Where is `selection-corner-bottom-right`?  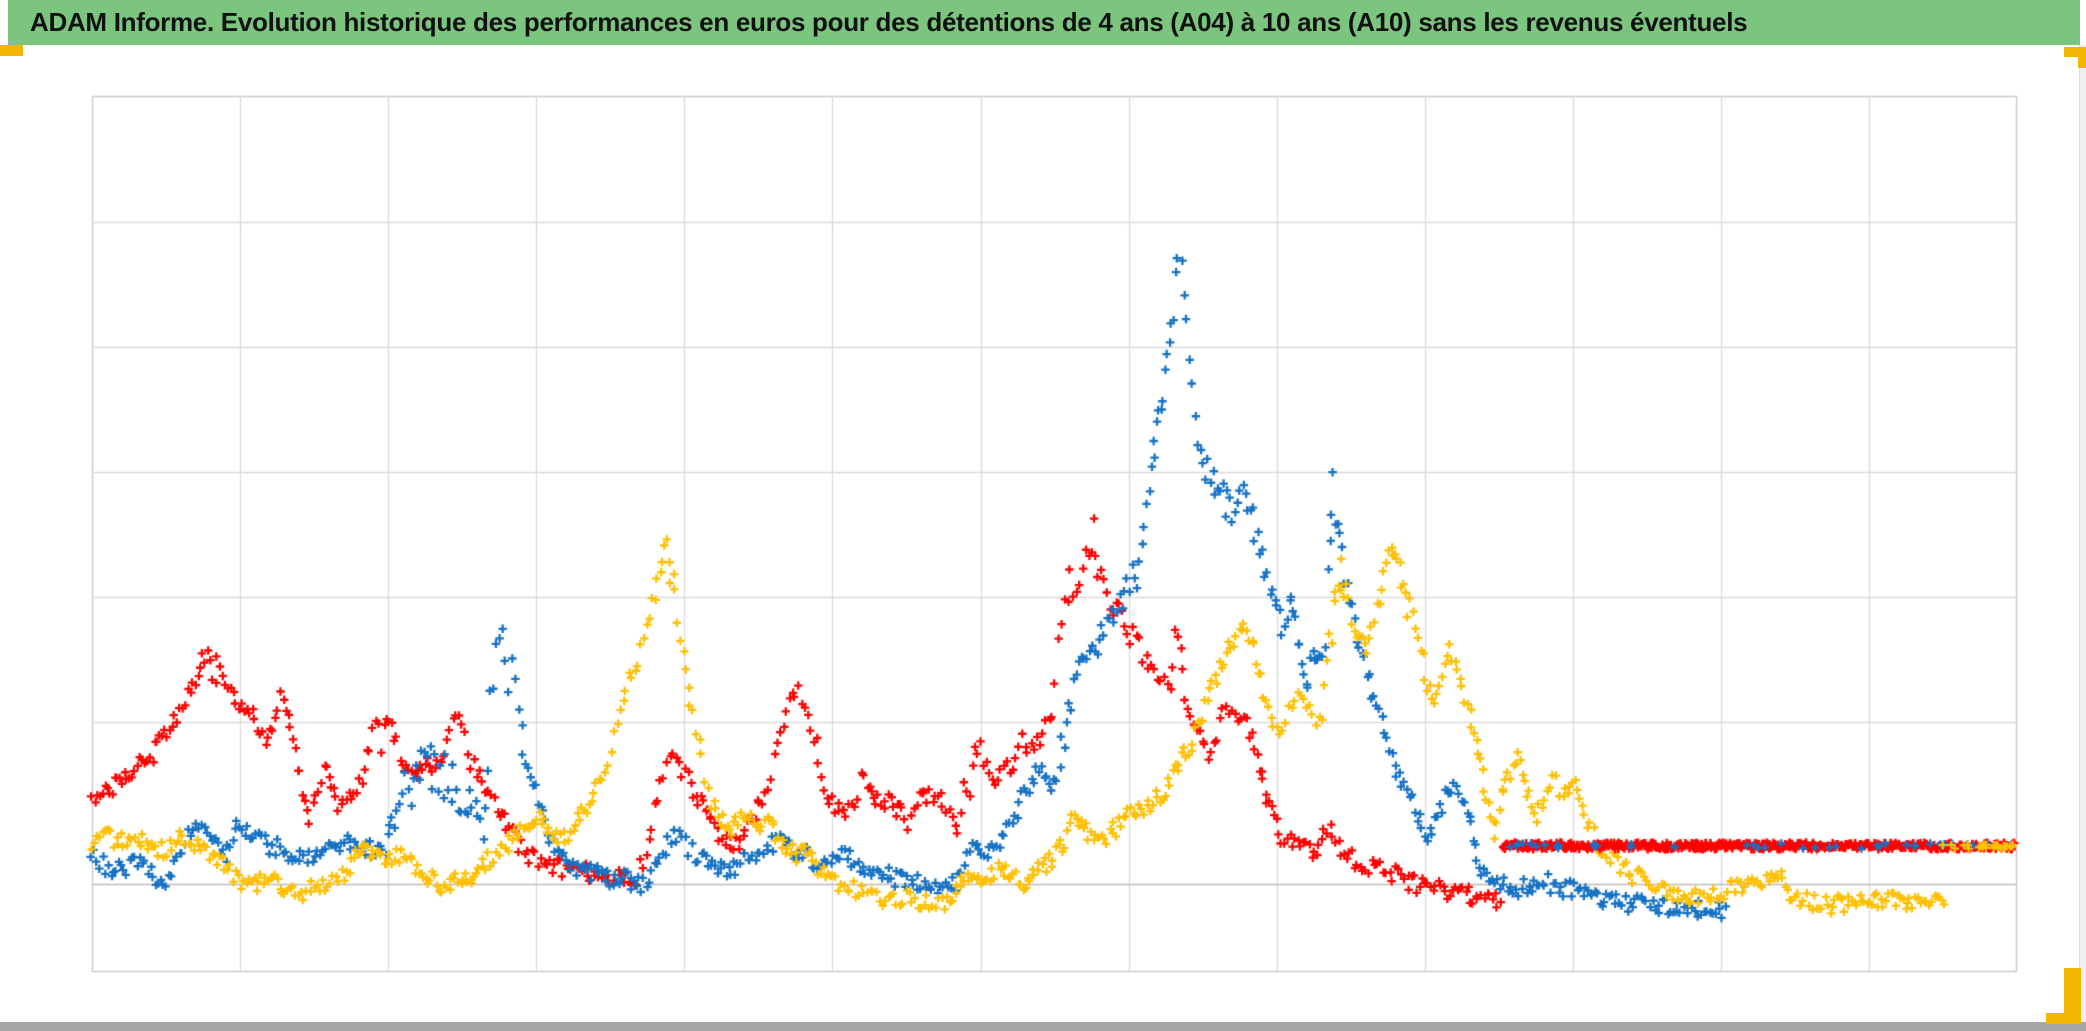
selection-corner-bottom-right is located at coordinates (2072, 996).